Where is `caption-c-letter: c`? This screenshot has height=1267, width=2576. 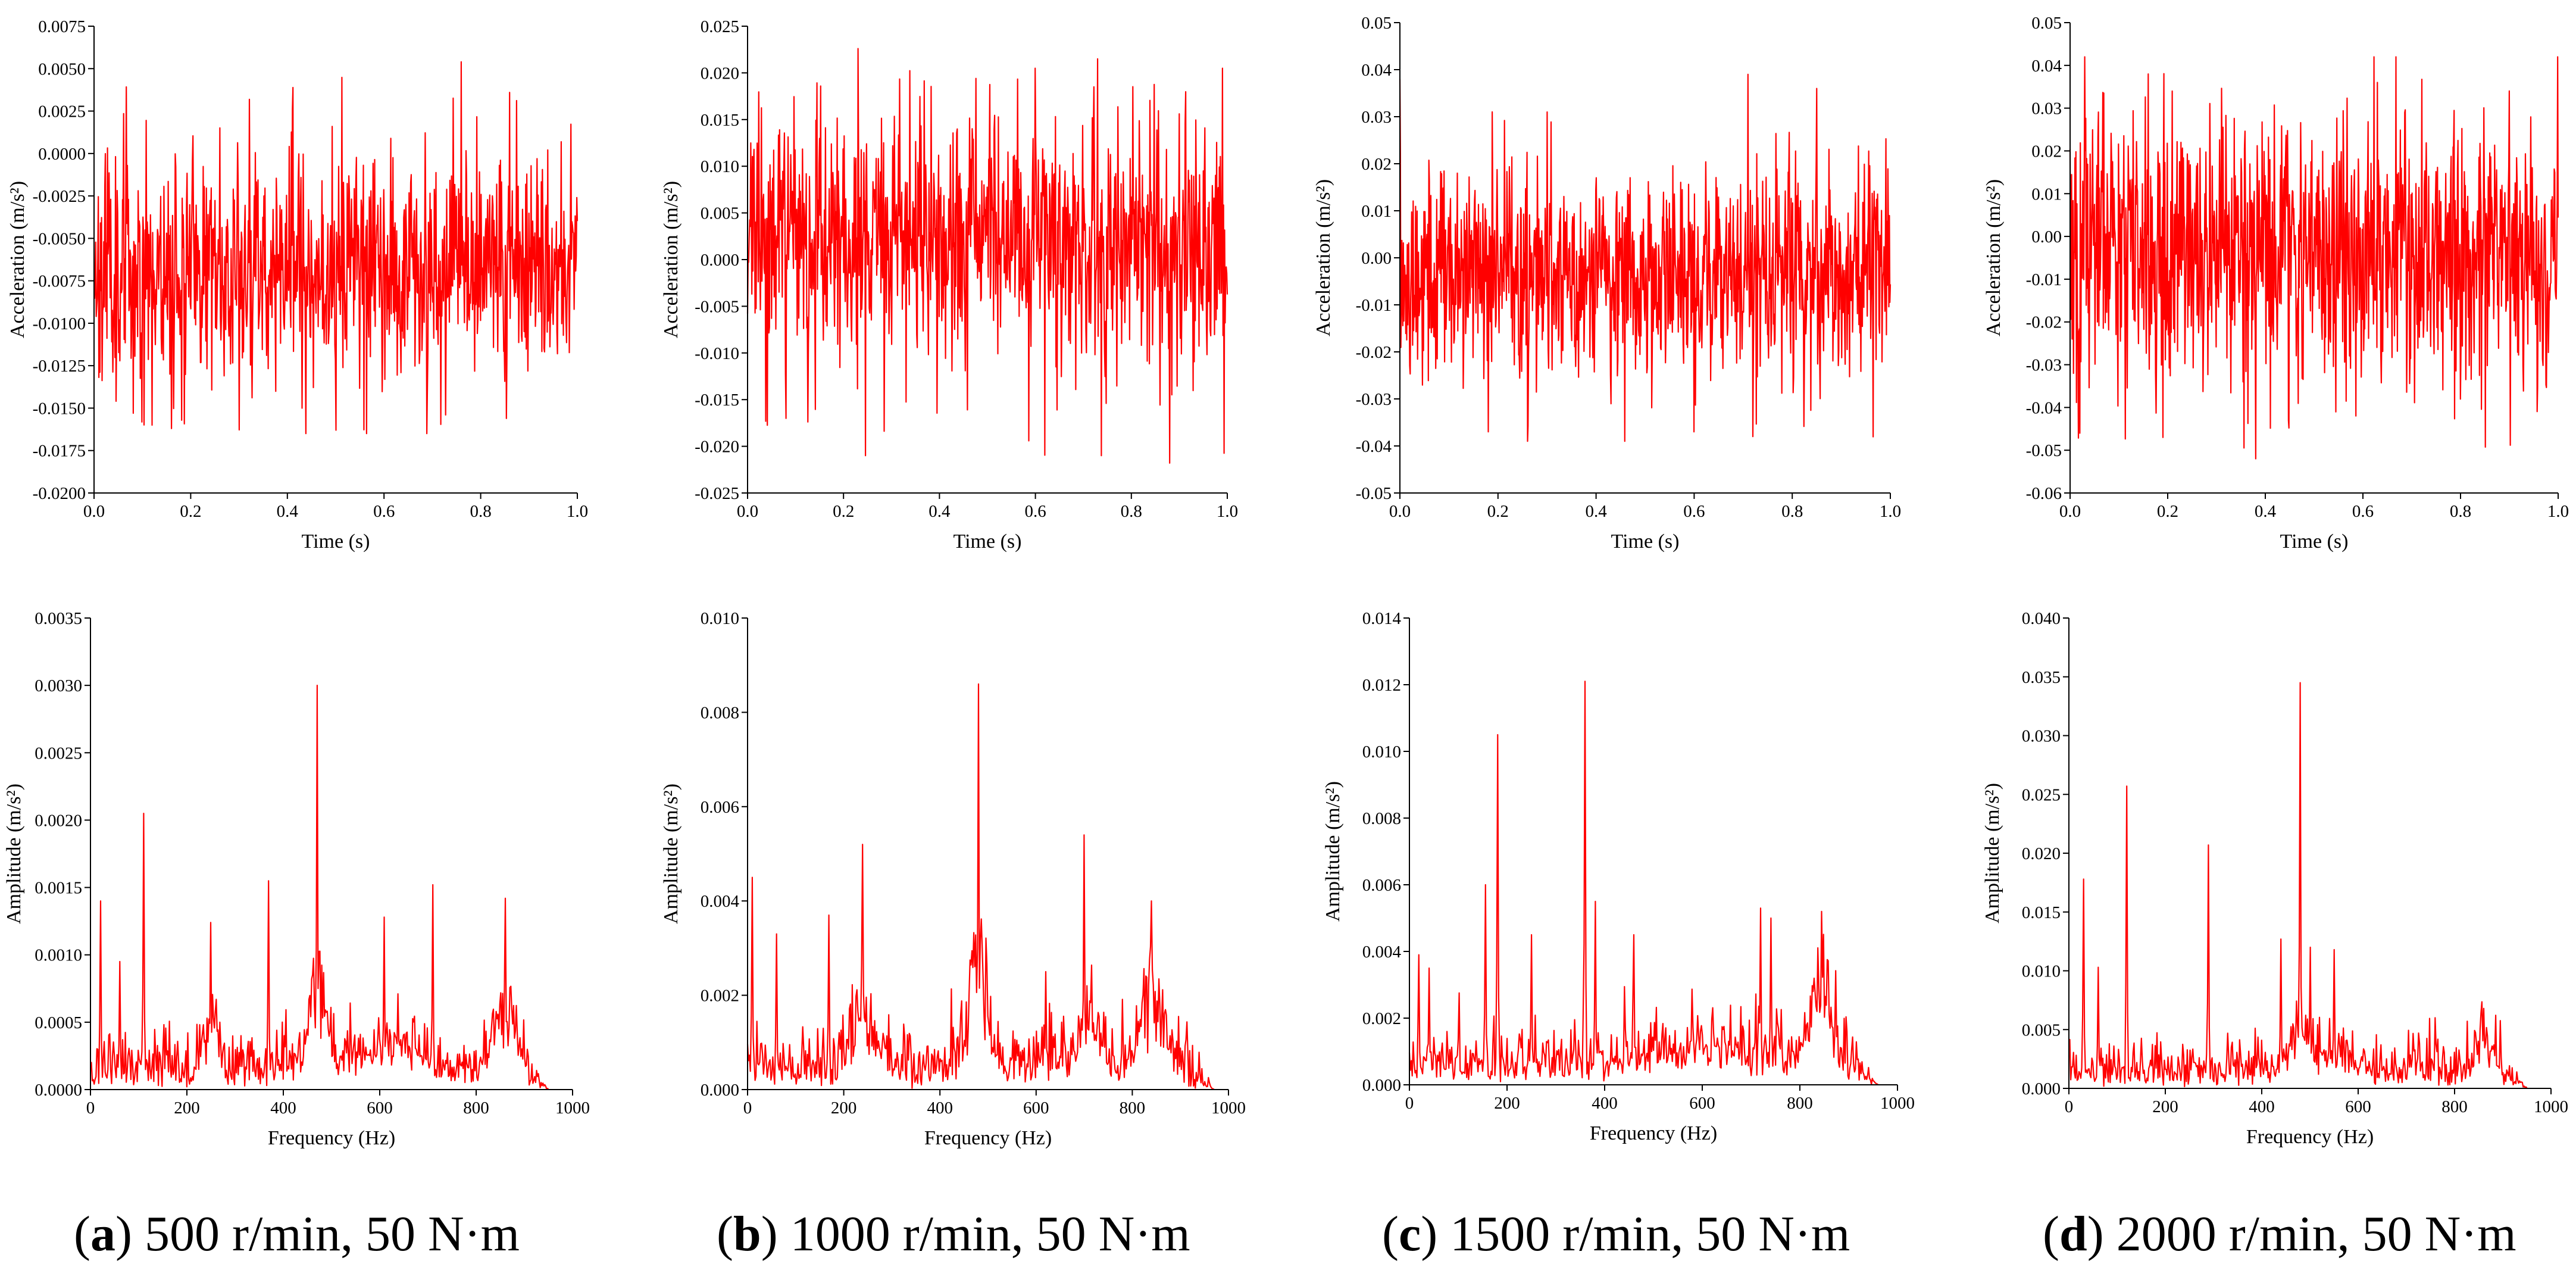
caption-c-letter: c is located at coordinates (1410, 1234).